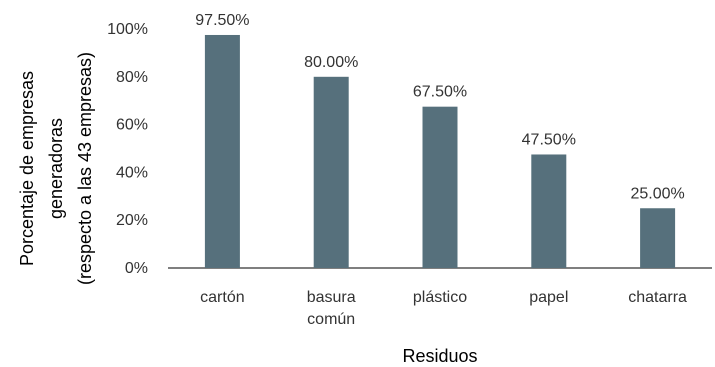 The image size is (715, 367). What do you see at coordinates (132, 77) in the screenshot?
I see `y-tick-label: 80%` at bounding box center [132, 77].